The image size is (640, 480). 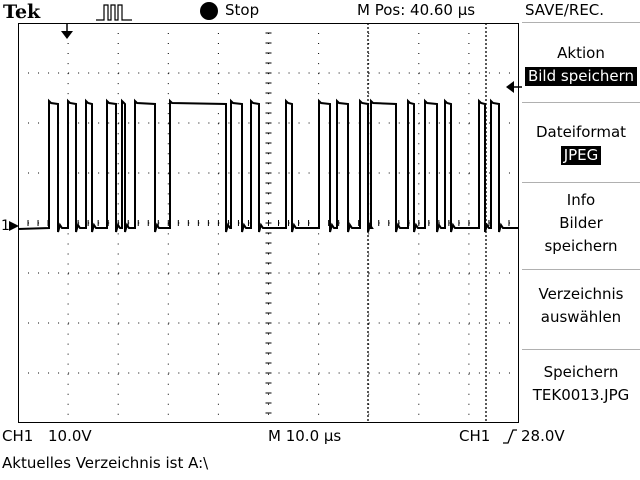 I want to click on run-state: Stop, so click(x=242, y=10).